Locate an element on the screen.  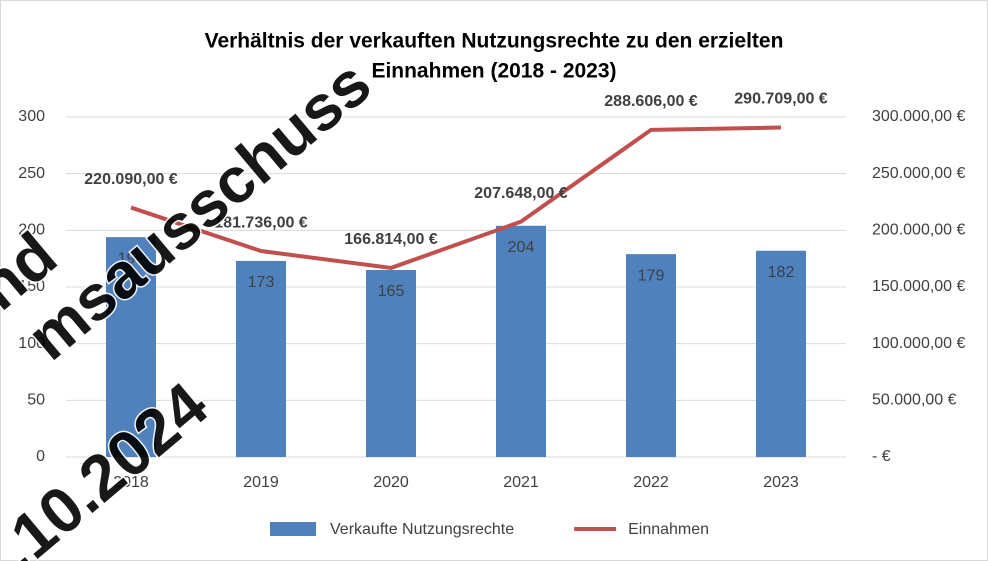
legend-label: Verkaufte Nutzungsrechte is located at coordinates (422, 529).